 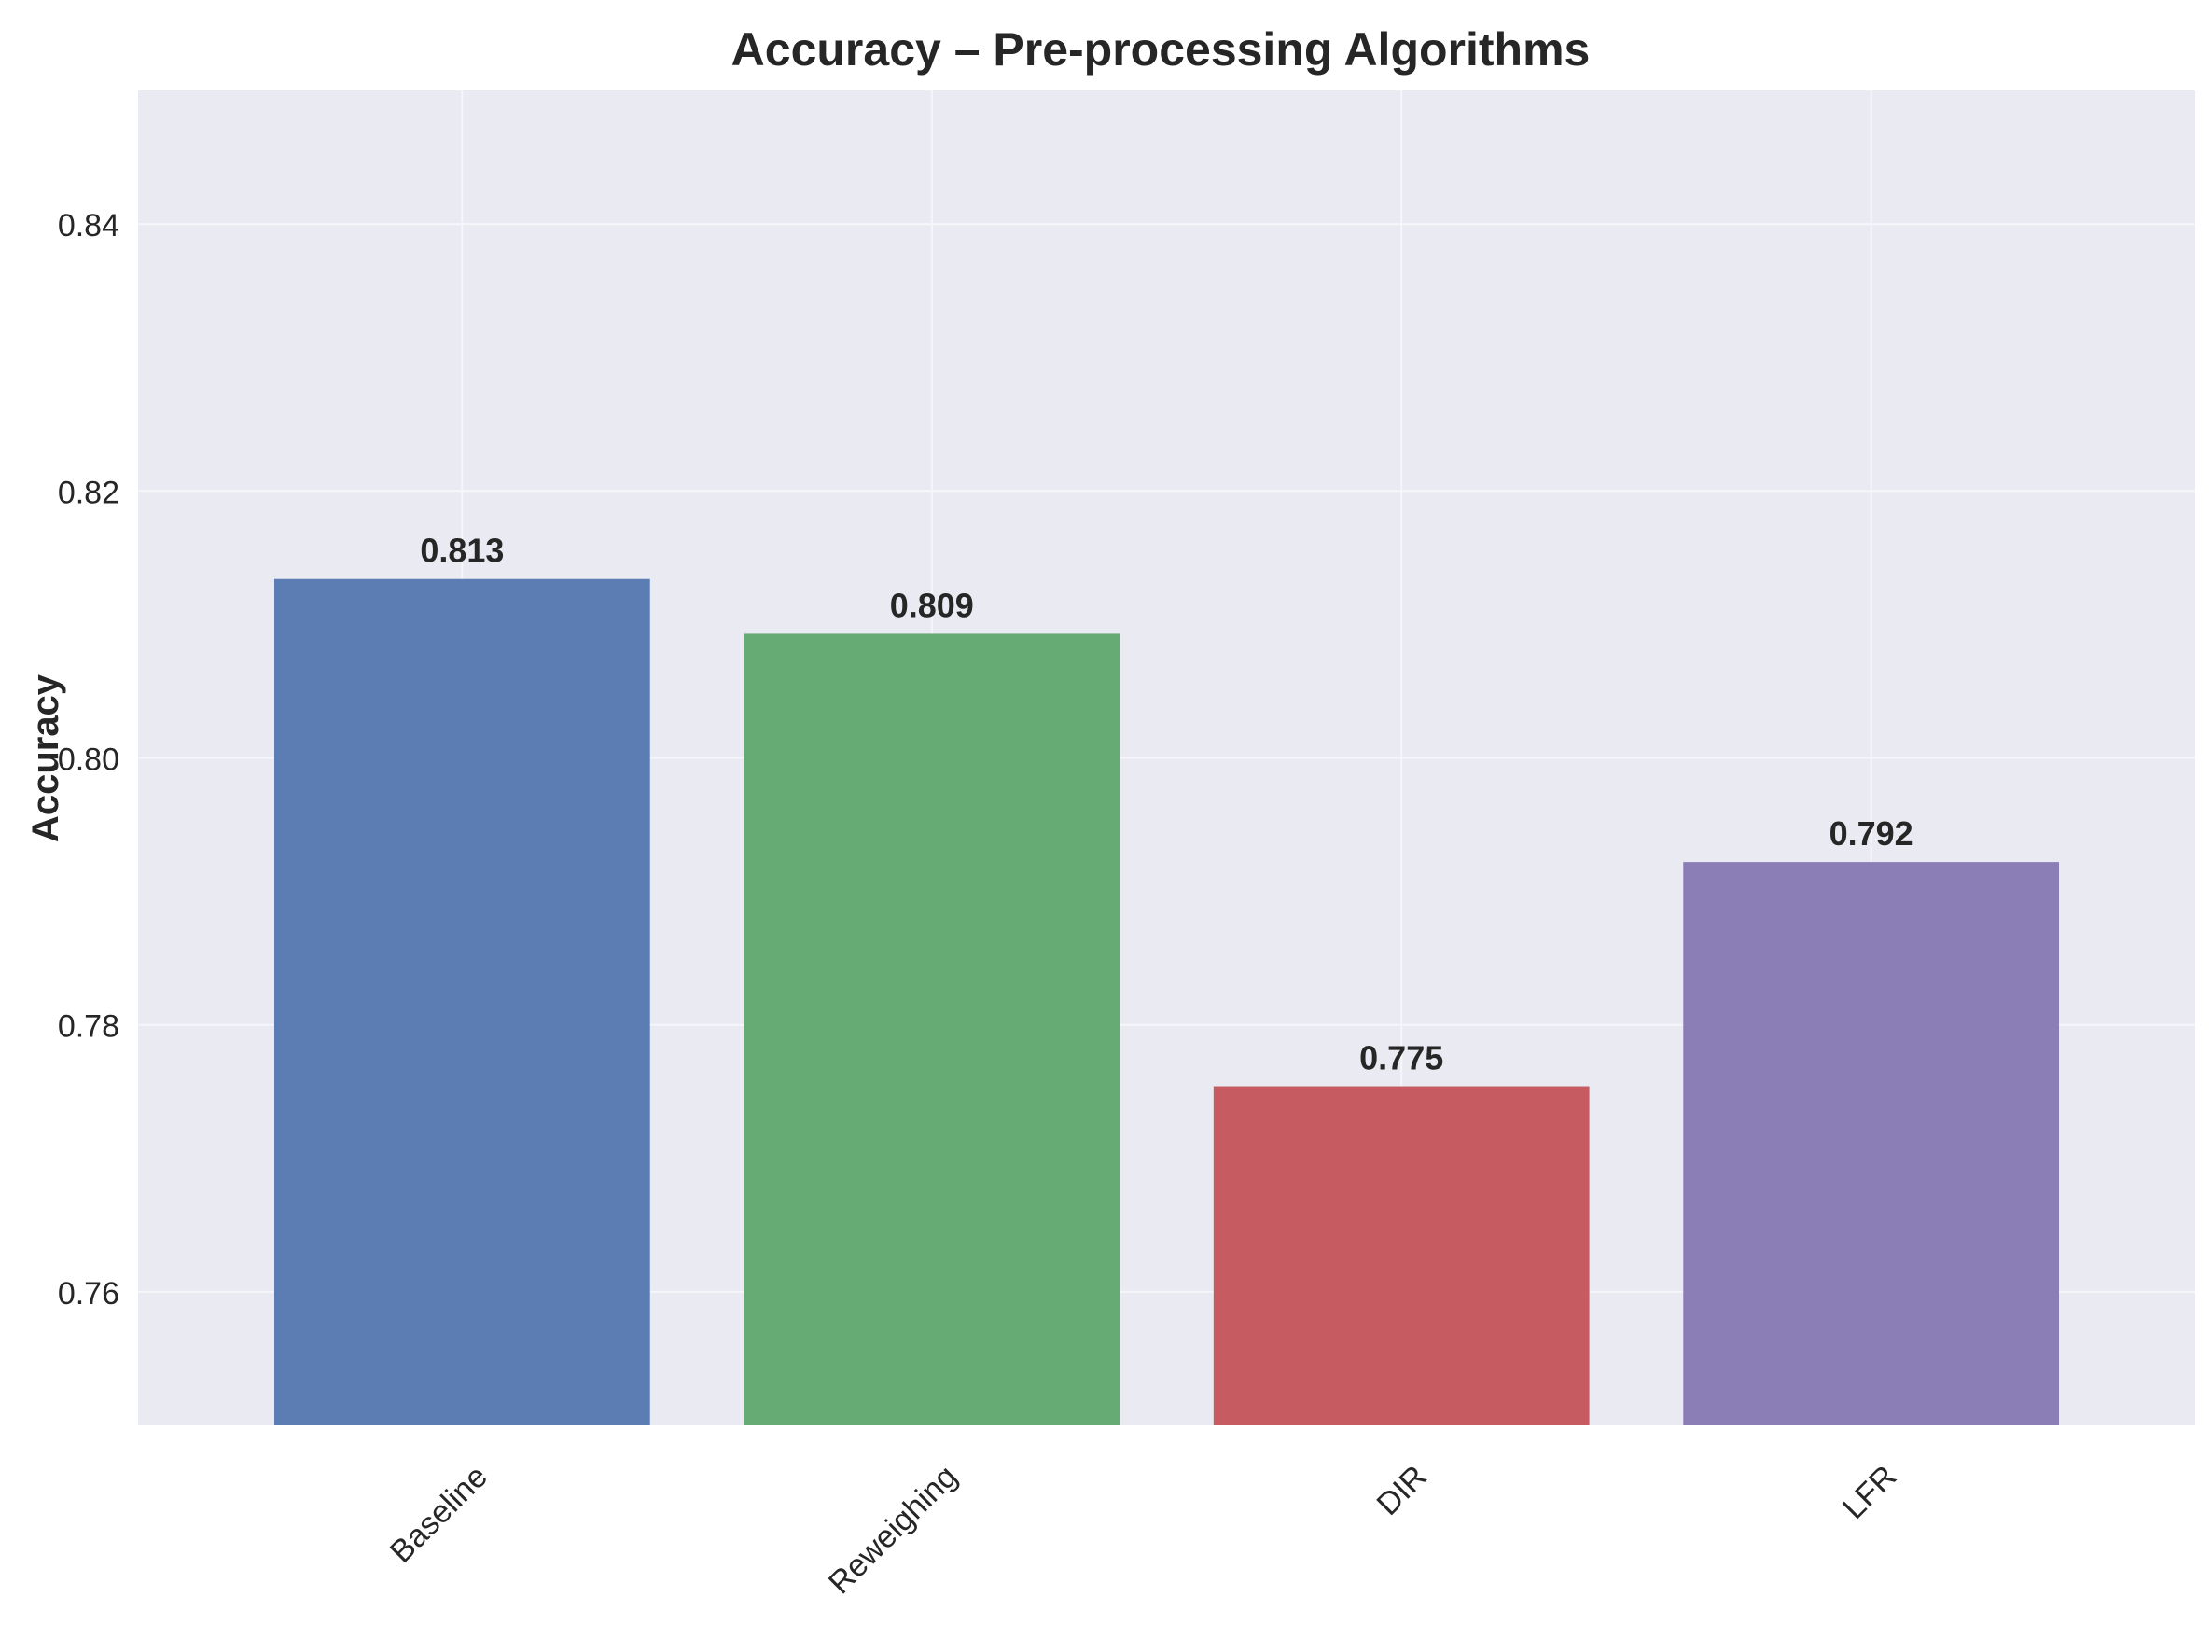 What do you see at coordinates (1401, 1058) in the screenshot?
I see `data-label: 0.775` at bounding box center [1401, 1058].